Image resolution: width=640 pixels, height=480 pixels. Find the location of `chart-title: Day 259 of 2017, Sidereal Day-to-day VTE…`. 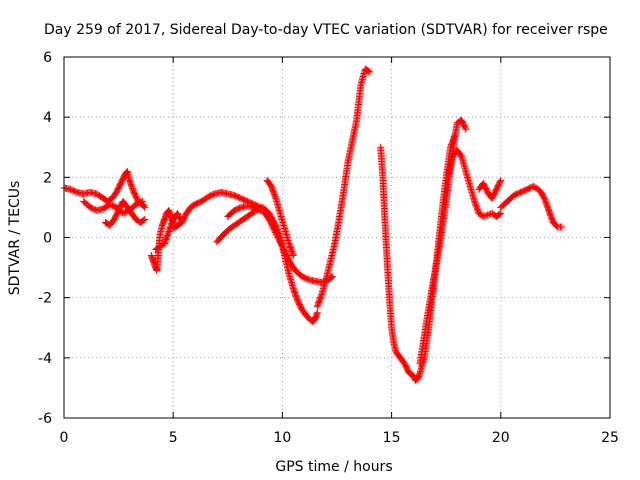

chart-title: Day 259 of 2017, Sidereal Day-to-day VTE… is located at coordinates (326, 30).